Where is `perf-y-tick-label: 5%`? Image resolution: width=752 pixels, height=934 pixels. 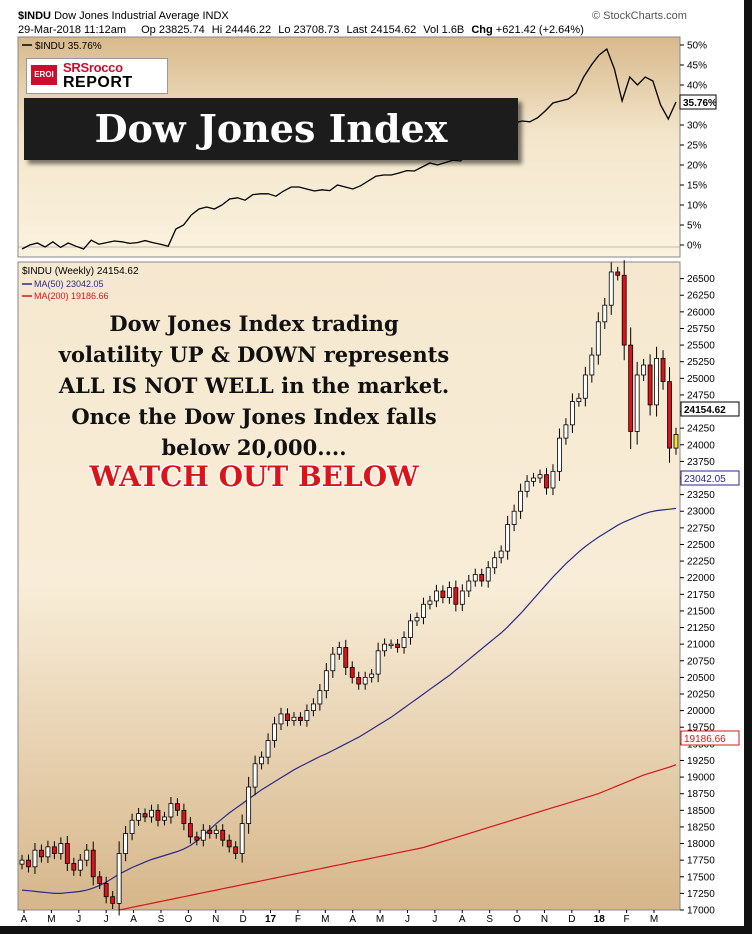 perf-y-tick-label: 5% is located at coordinates (694, 226).